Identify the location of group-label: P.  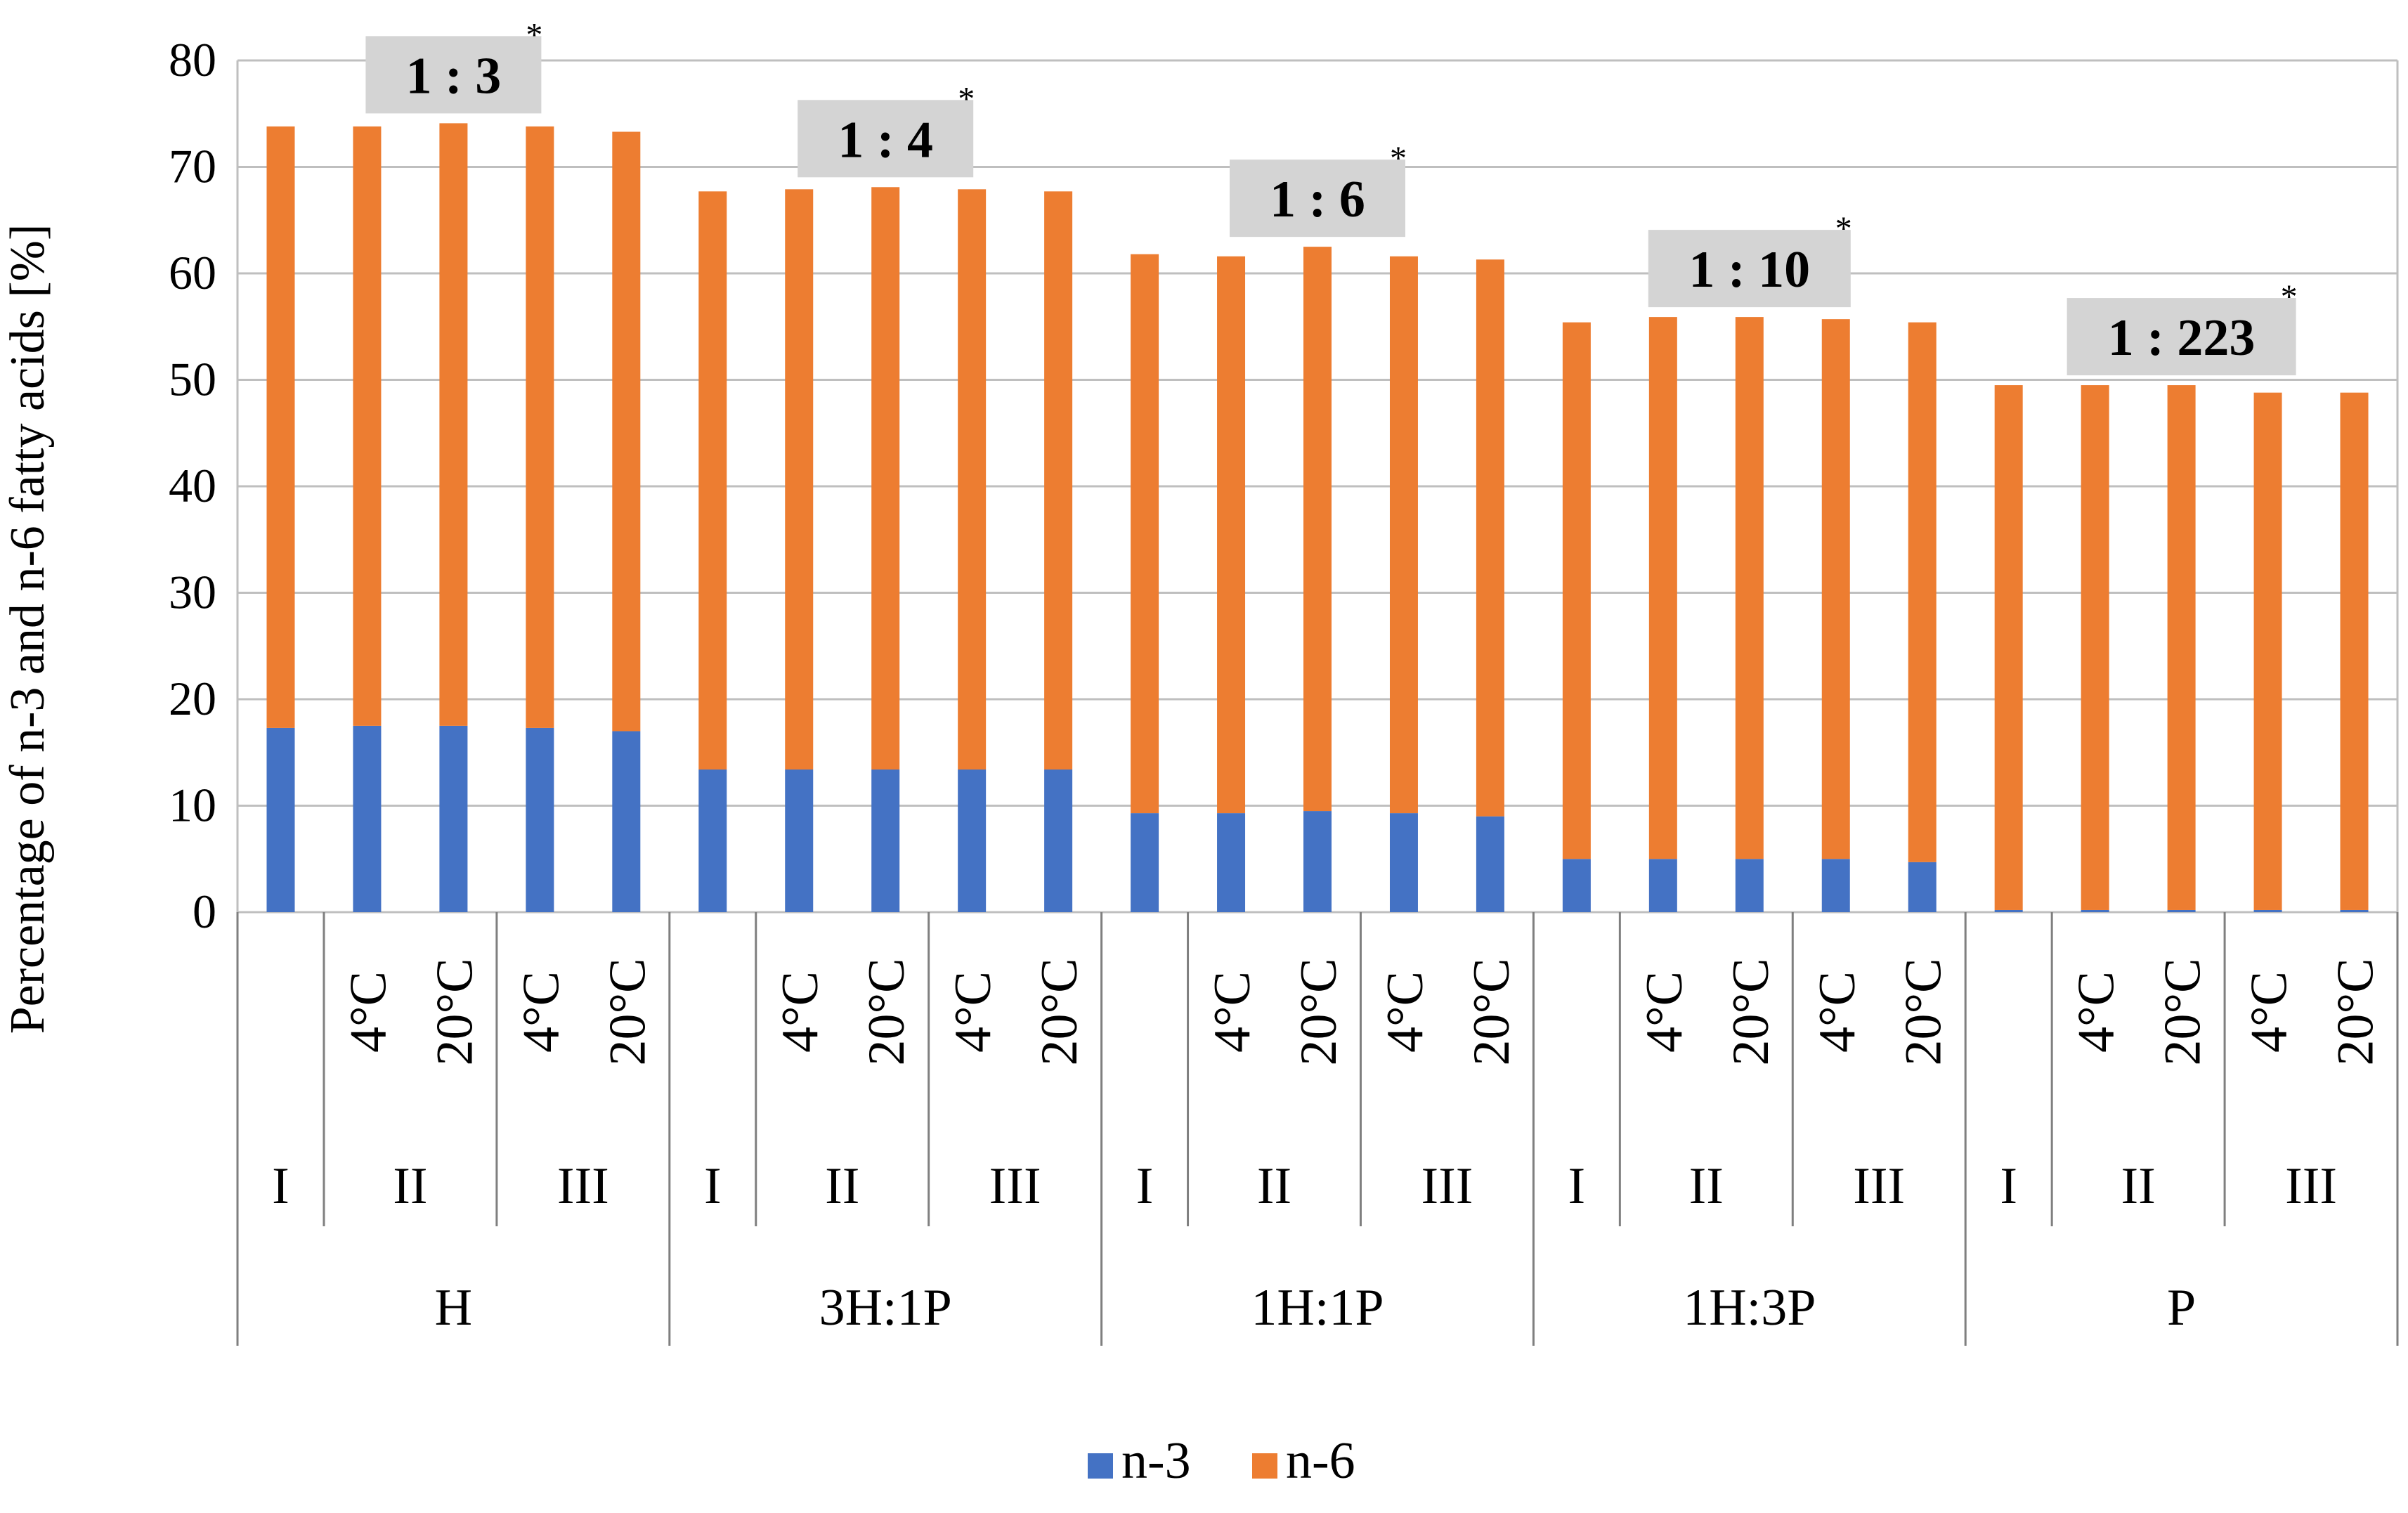
(2181, 1308).